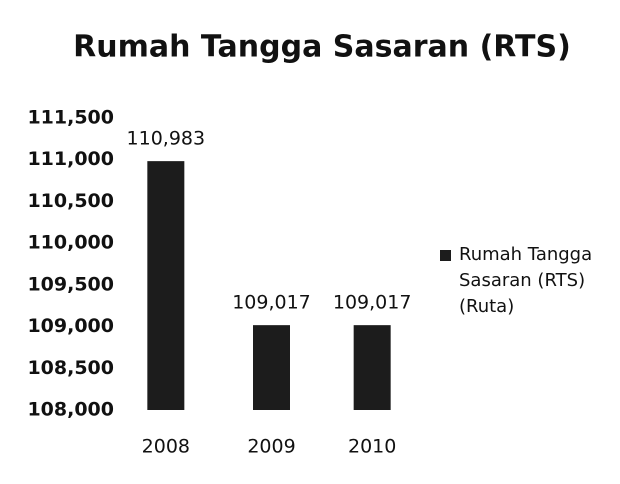 This screenshot has height=484, width=620. What do you see at coordinates (322, 47) in the screenshot?
I see `chart-title: Rumah Tangga Sasaran (RTS)` at bounding box center [322, 47].